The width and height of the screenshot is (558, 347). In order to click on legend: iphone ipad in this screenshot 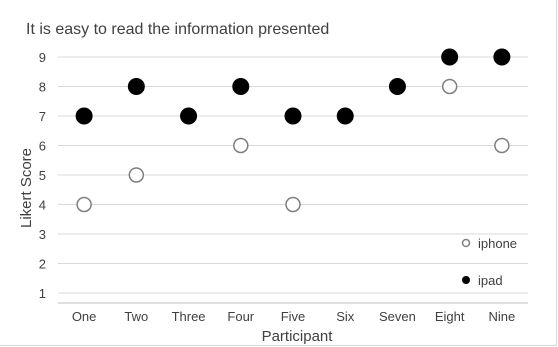, I will do `click(489, 262)`.